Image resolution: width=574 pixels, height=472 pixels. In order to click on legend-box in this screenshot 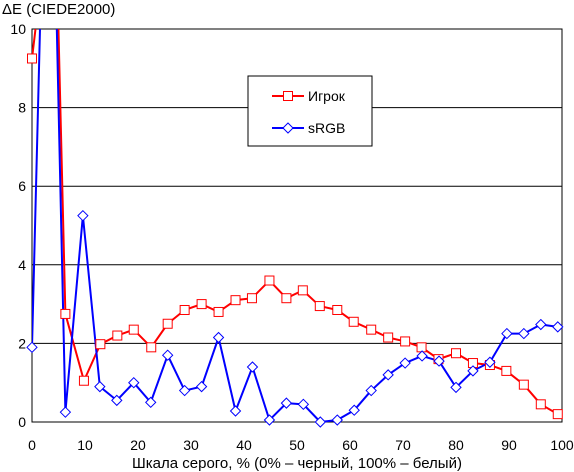, I will do `click(310, 111)`.